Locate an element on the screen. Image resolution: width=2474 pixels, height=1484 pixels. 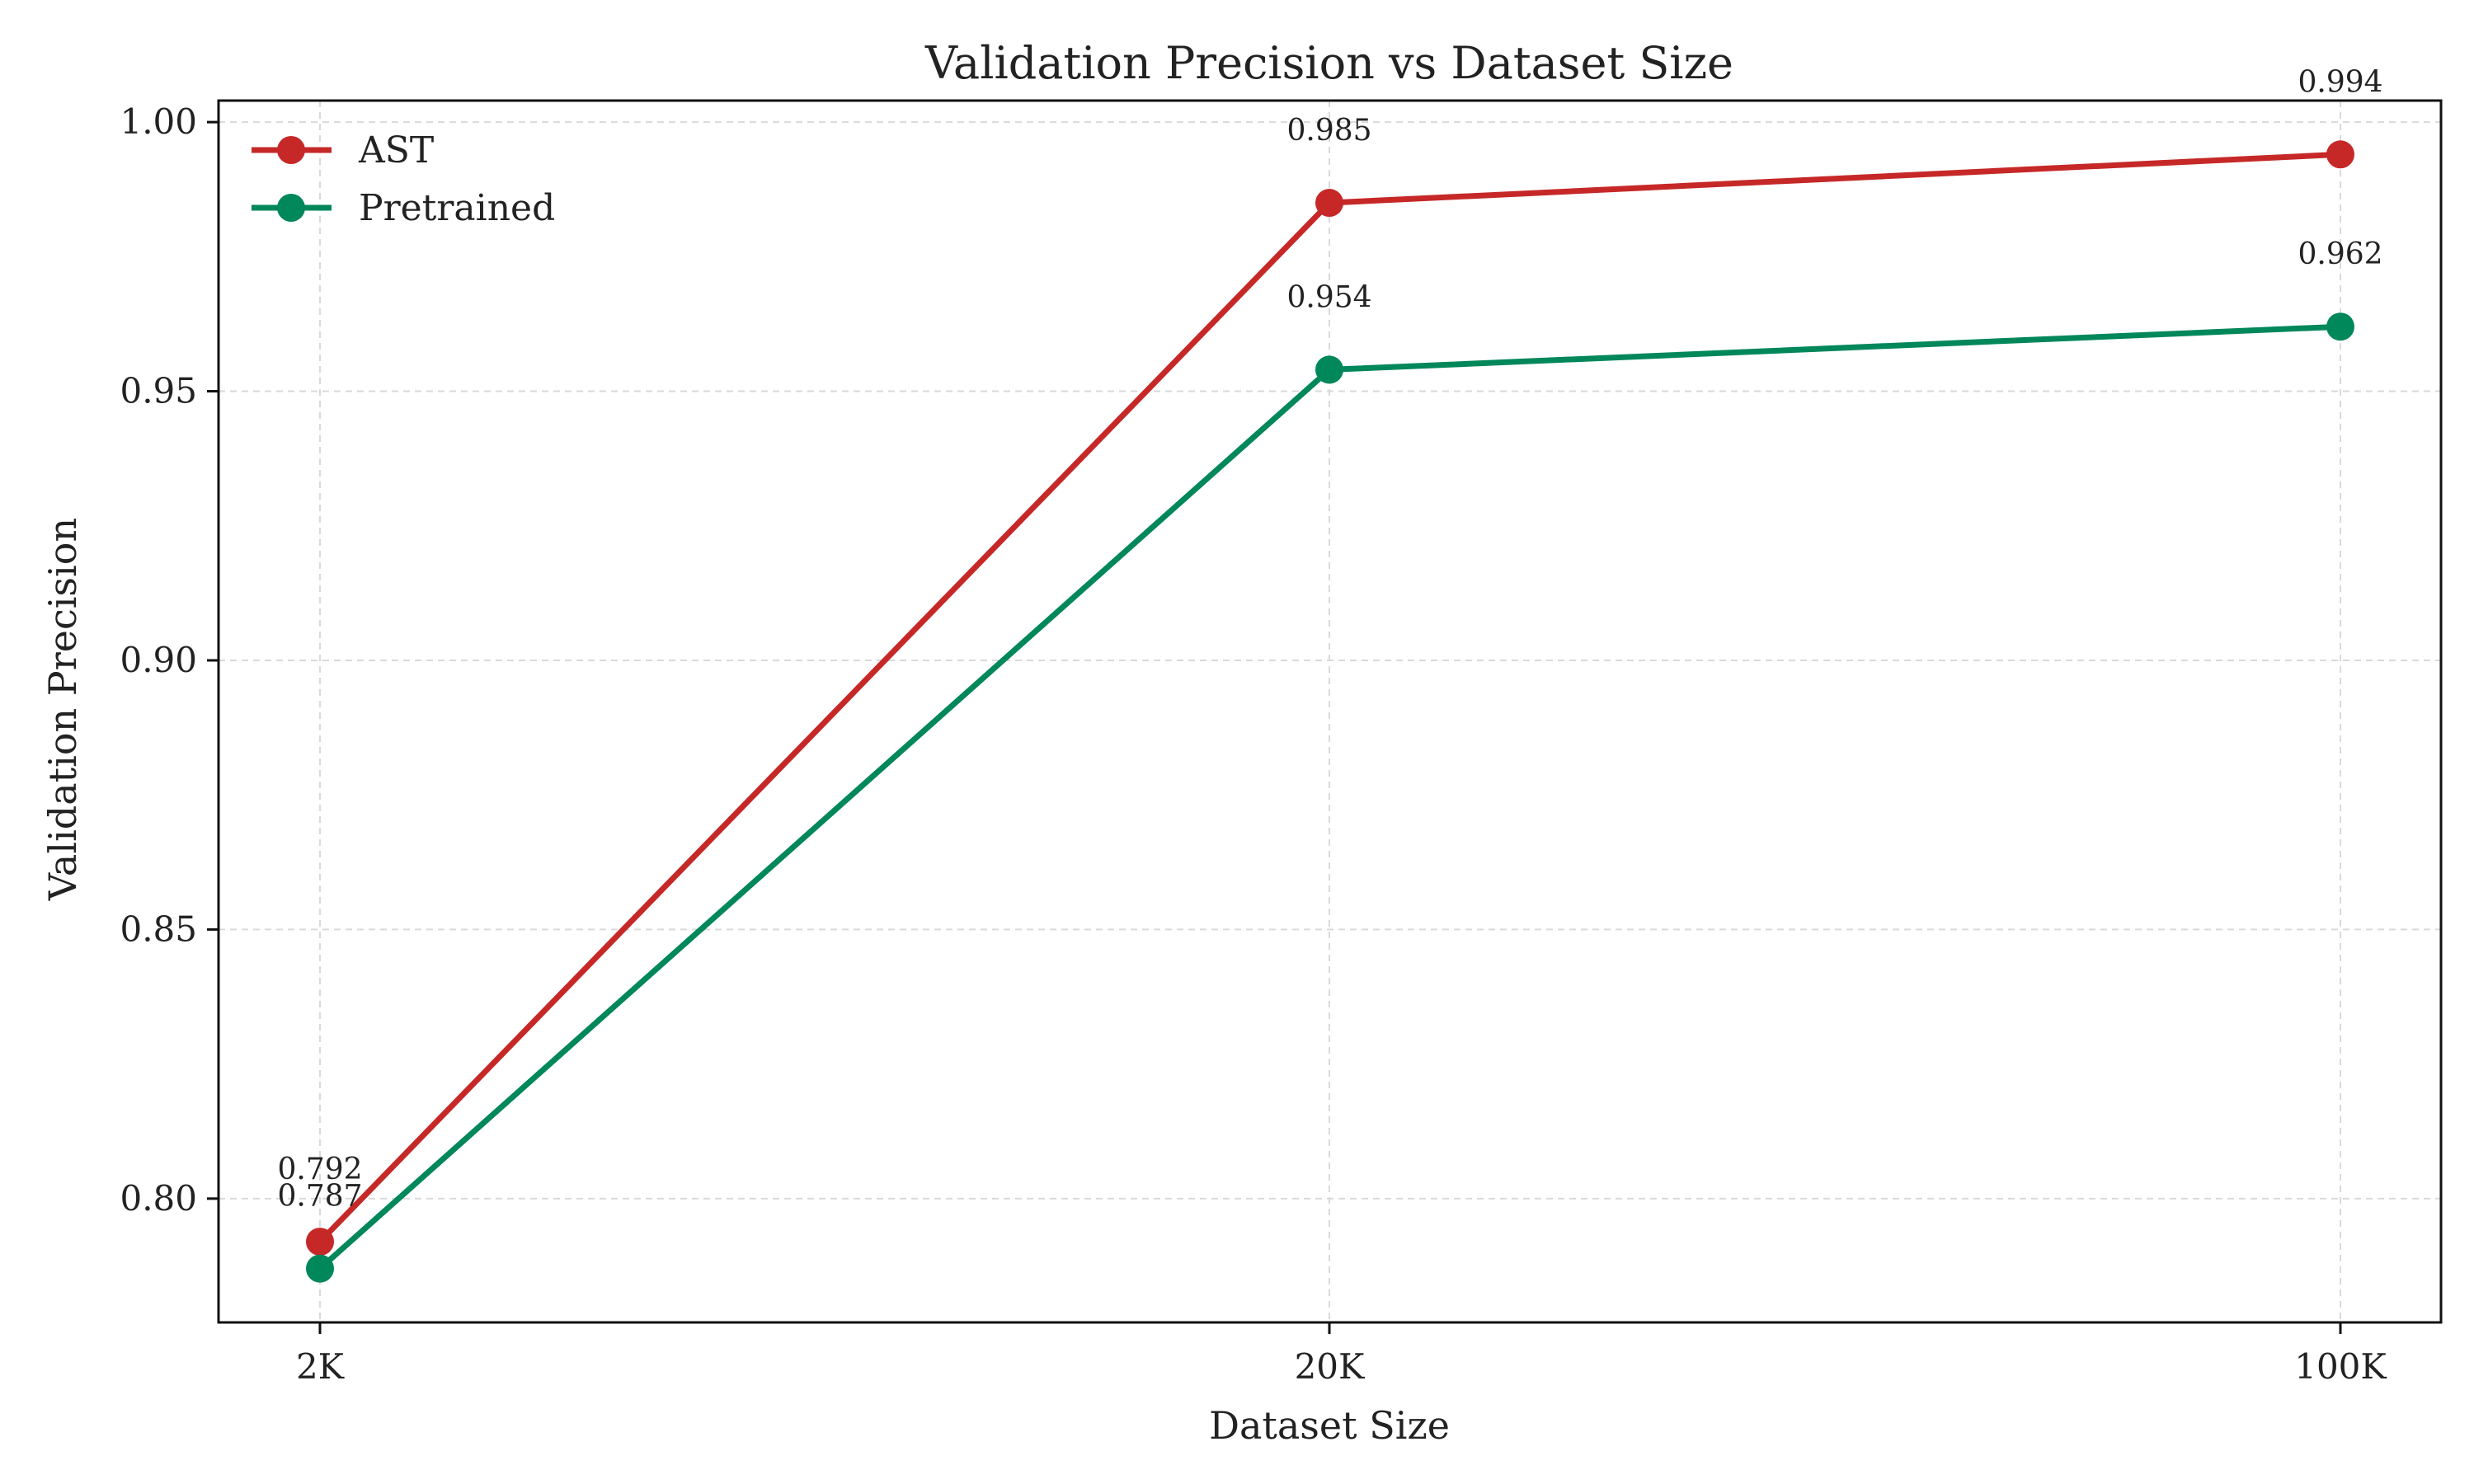
y-axis-label: Validation Precision is located at coordinates (62, 709).